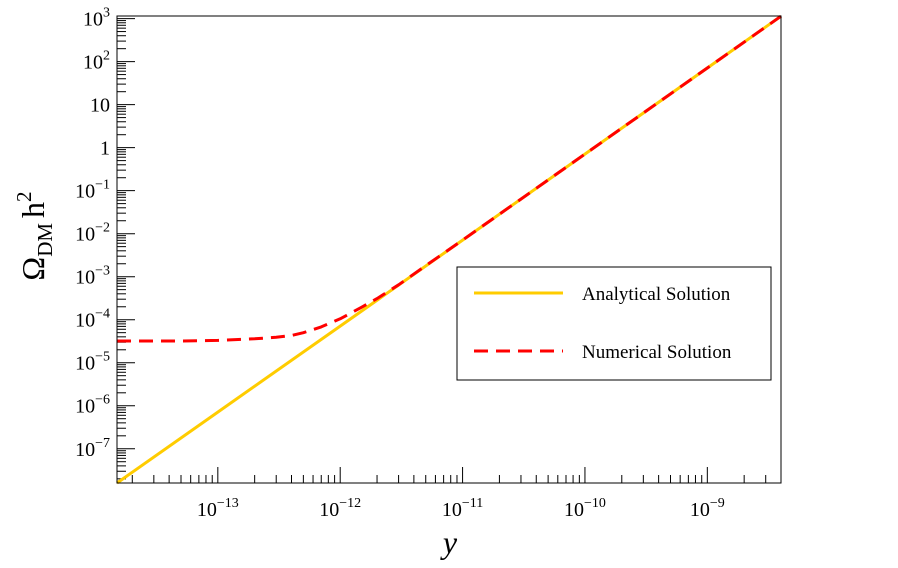 This screenshot has height=568, width=898. What do you see at coordinates (102, 314) in the screenshot?
I see `y-tick-label-exponent: −4` at bounding box center [102, 314].